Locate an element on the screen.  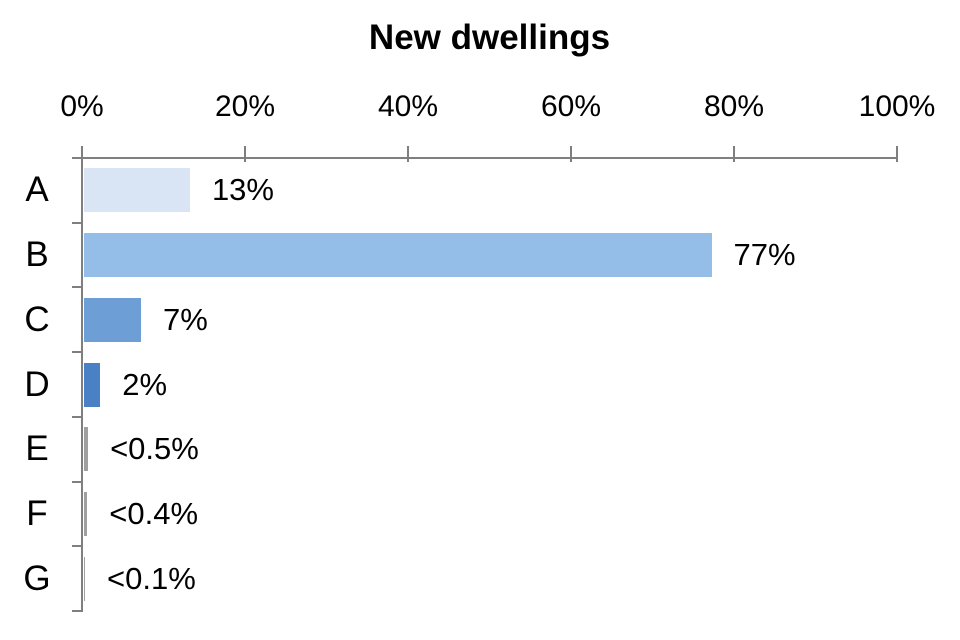
value-label: 2% is located at coordinates (145, 384).